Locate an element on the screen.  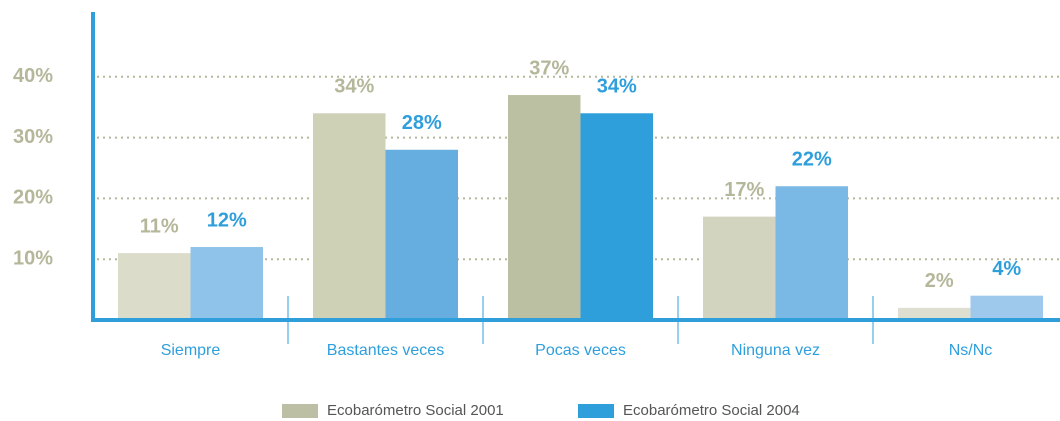
x-tick-label: Siempre is located at coordinates (191, 350).